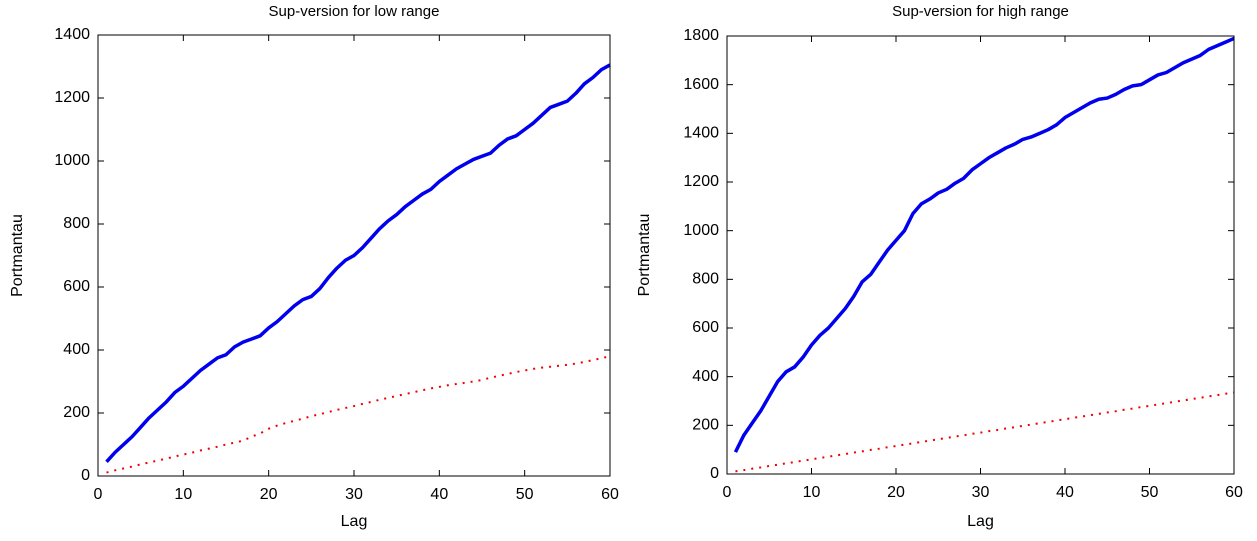 The image size is (1257, 541). I want to click on y-tick-label: 1800, so click(701, 35).